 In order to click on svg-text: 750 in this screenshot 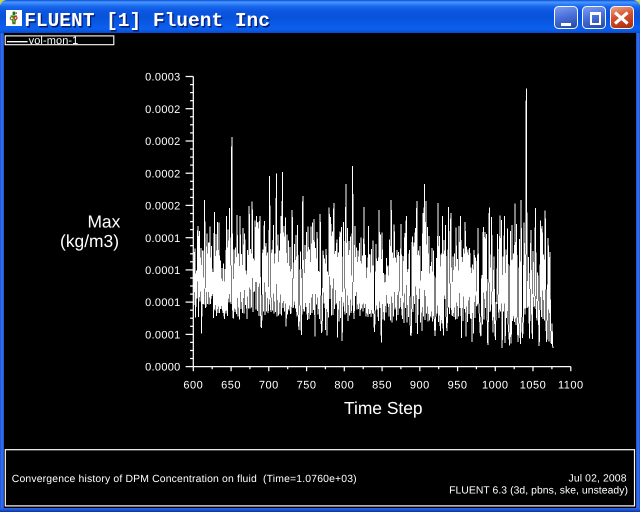, I will do `click(307, 385)`.